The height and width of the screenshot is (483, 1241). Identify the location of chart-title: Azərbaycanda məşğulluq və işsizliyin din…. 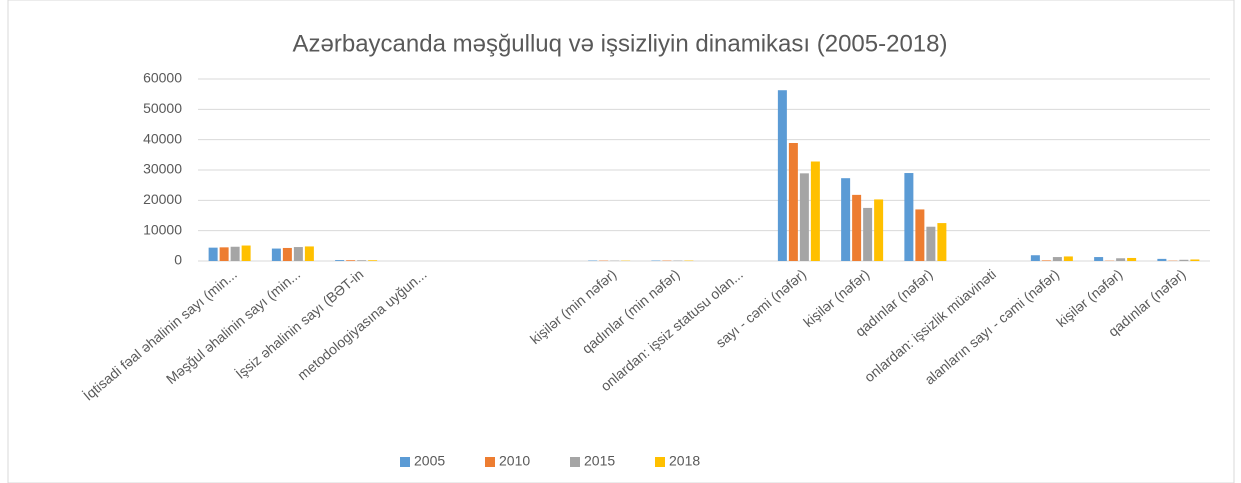
(620, 43).